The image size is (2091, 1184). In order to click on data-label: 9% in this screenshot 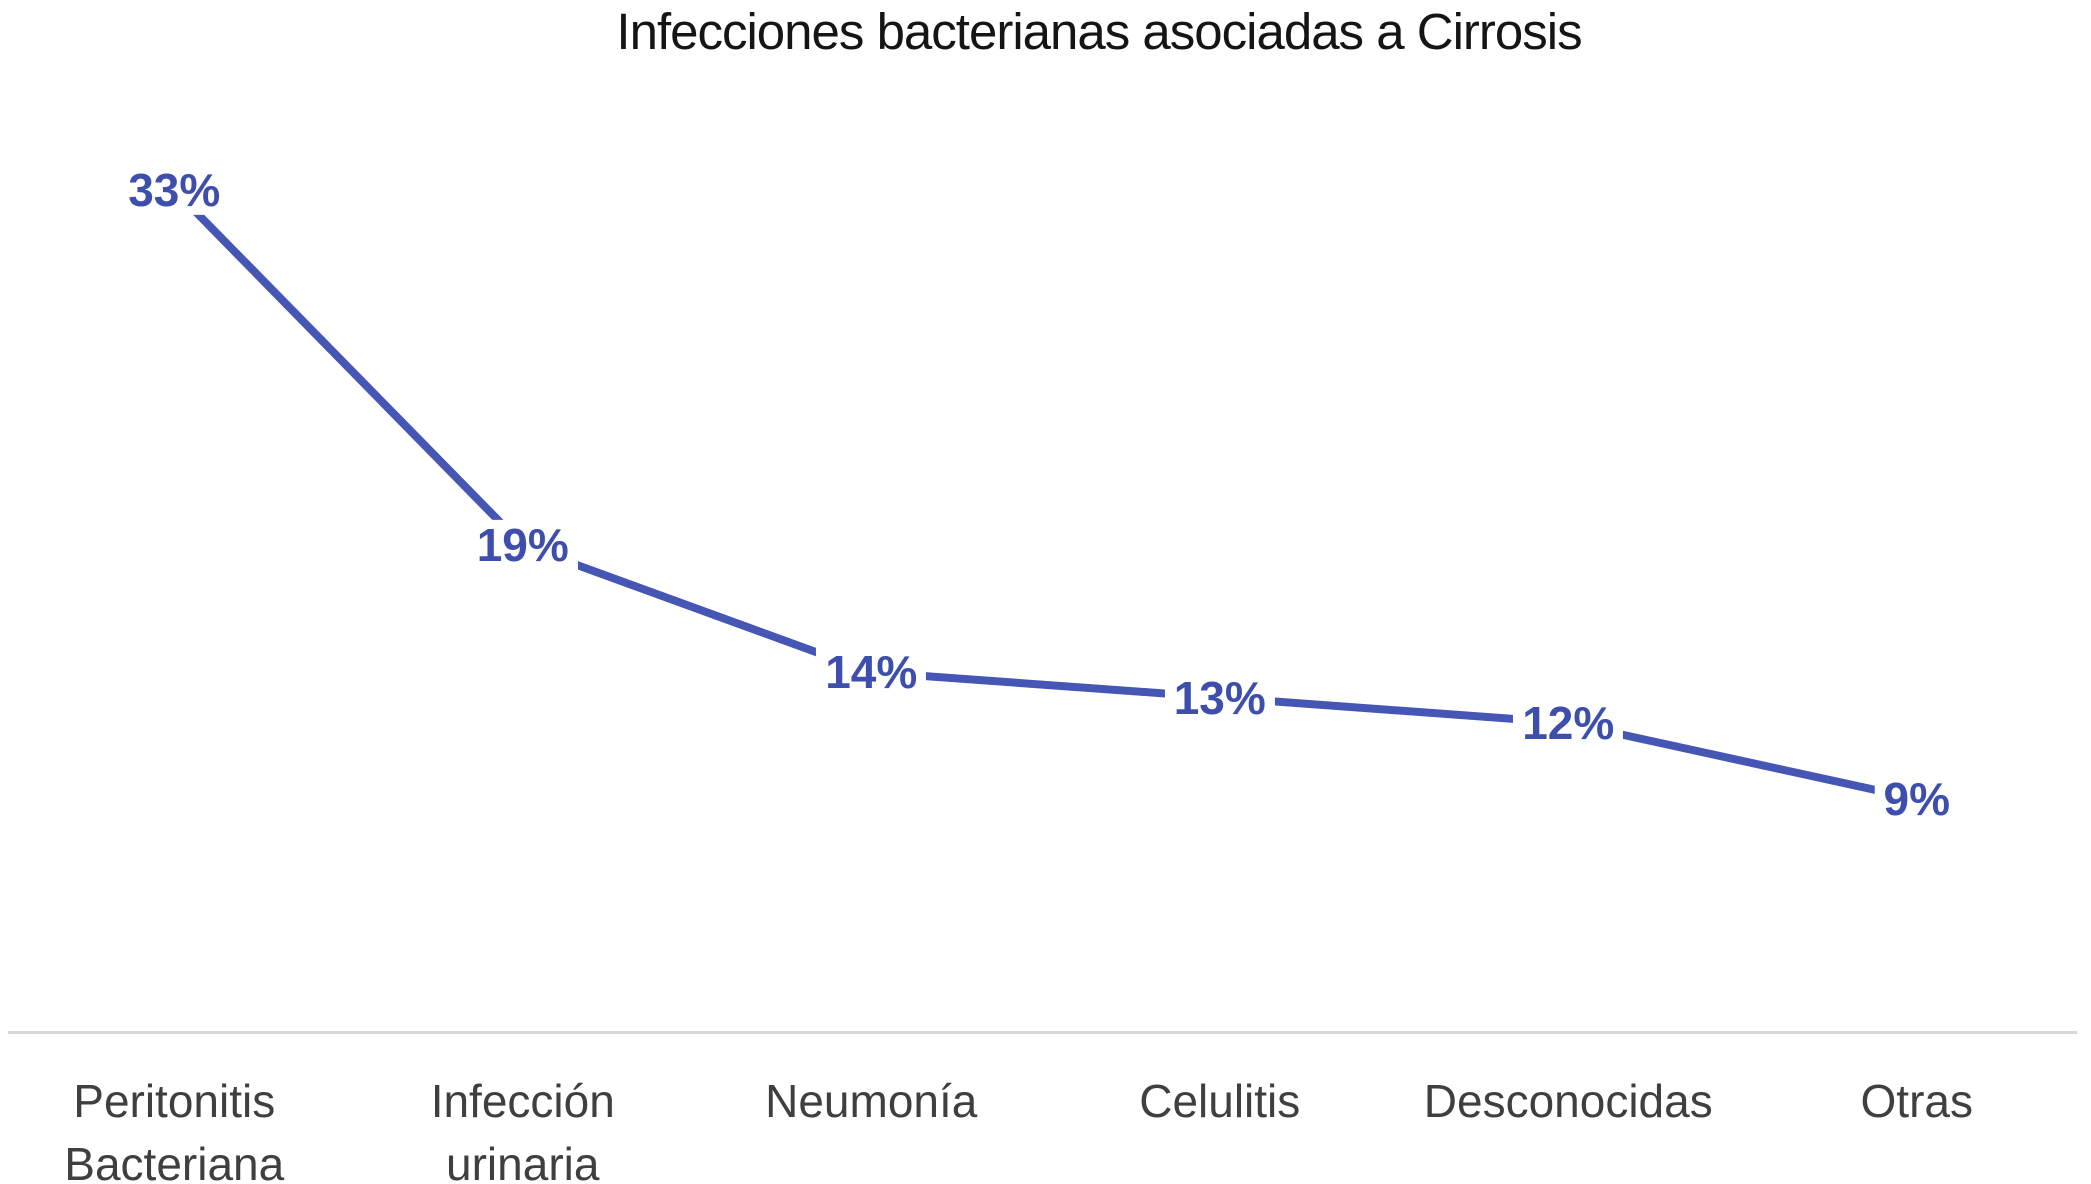, I will do `click(1916, 799)`.